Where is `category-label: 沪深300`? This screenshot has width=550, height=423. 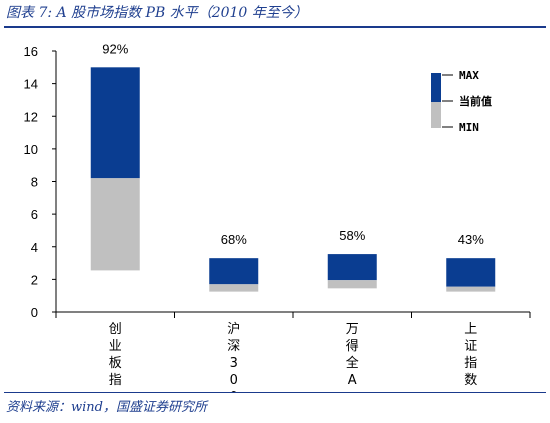 category-label: 沪深300 is located at coordinates (233, 356).